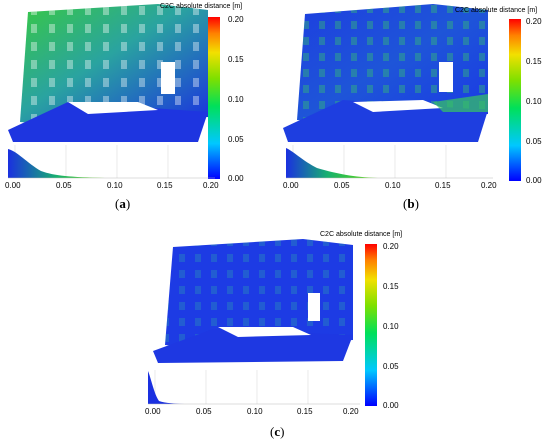  What do you see at coordinates (111, 162) in the screenshot?
I see `histogram-a` at bounding box center [111, 162].